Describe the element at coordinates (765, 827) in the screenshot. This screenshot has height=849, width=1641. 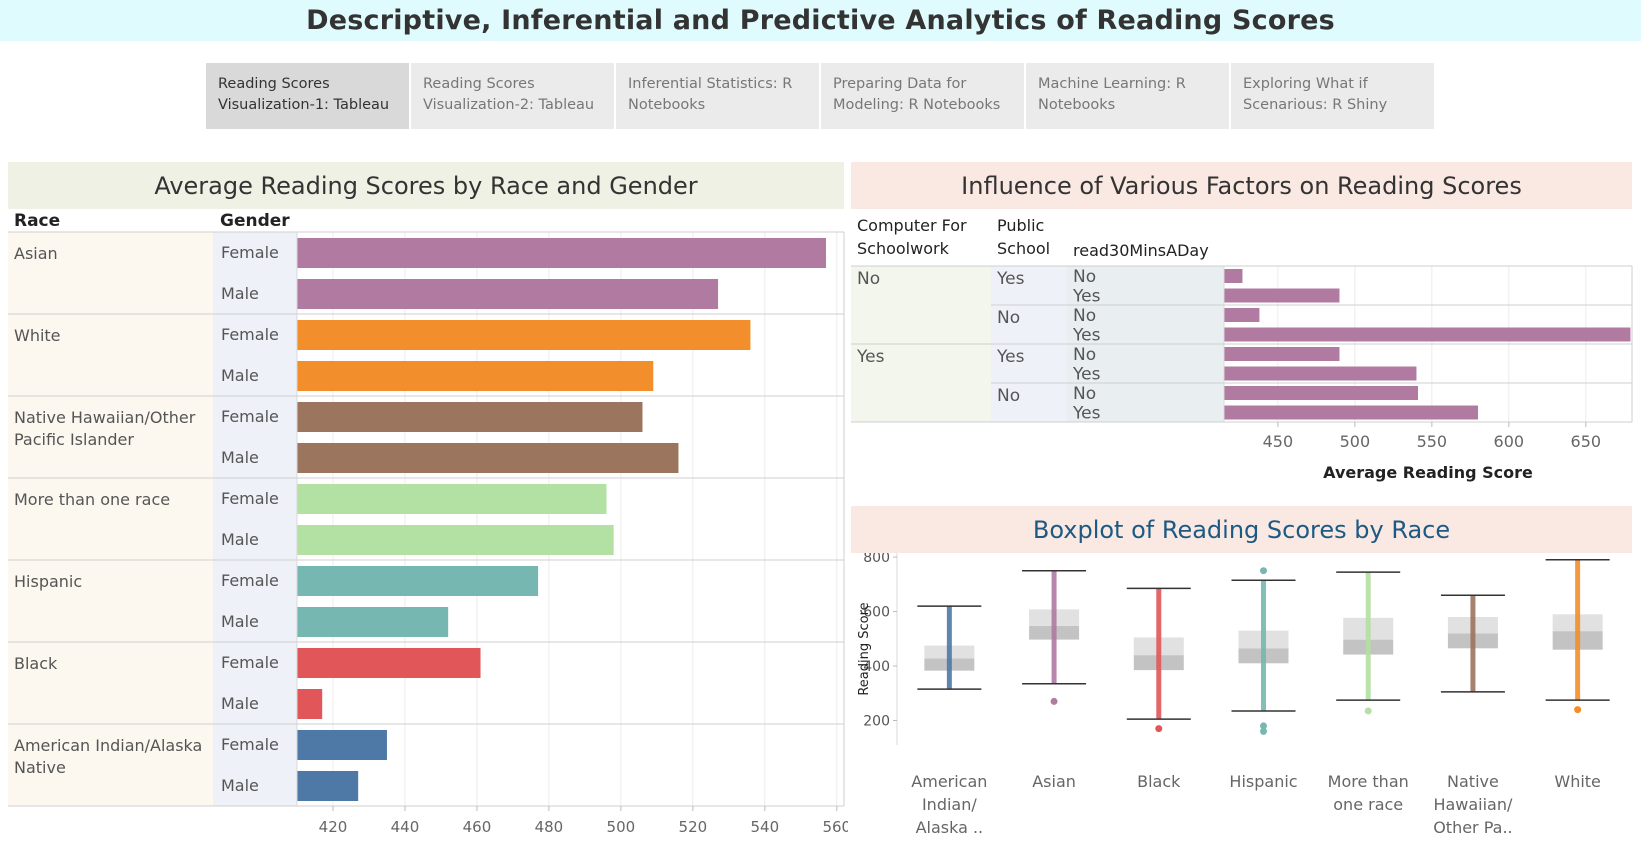
I see `x-tick-label: 540` at that location.